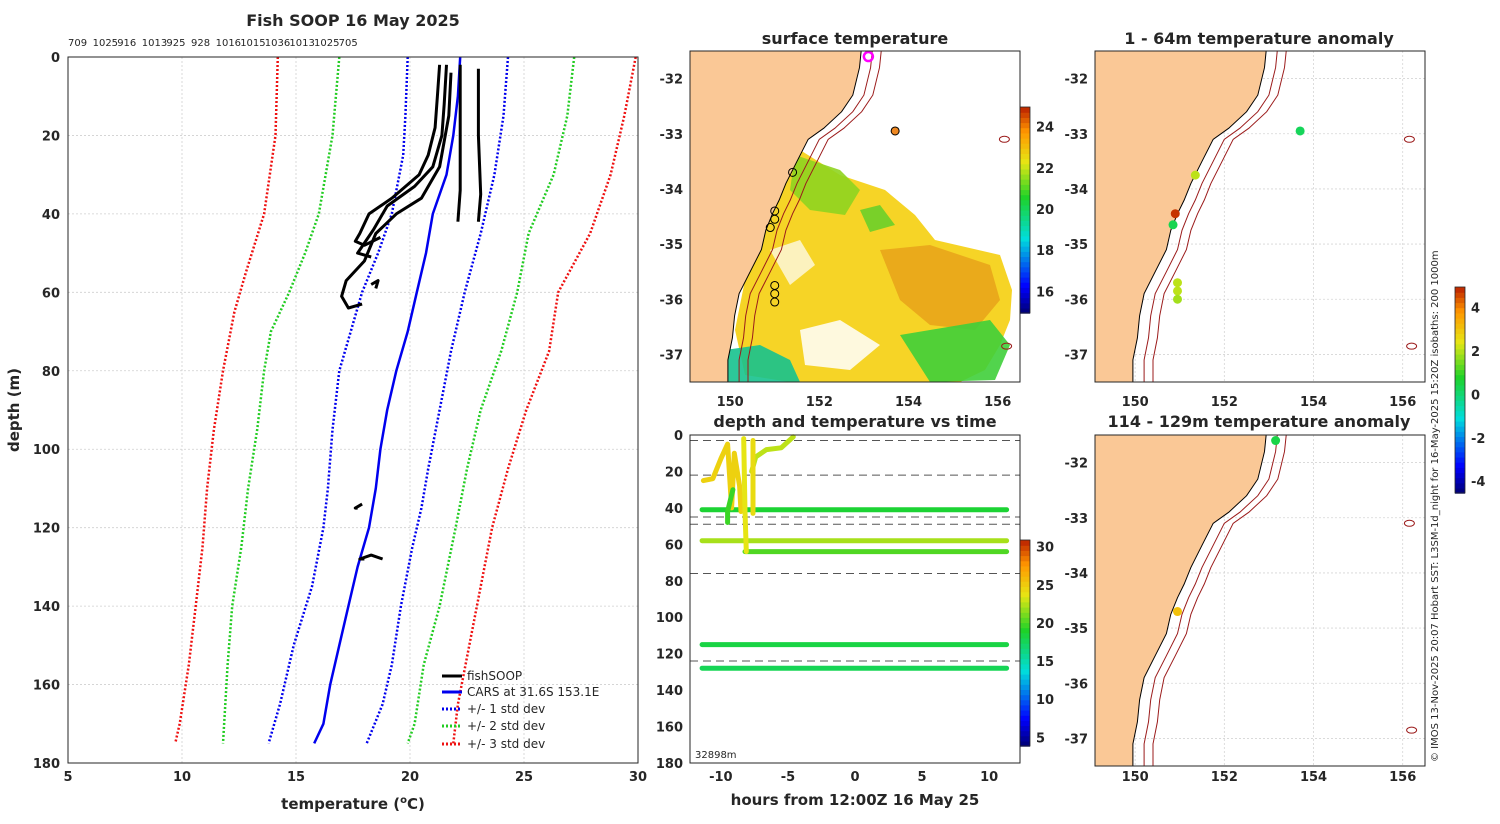 Image resolution: width=1500 pixels, height=824 pixels. I want to click on anomaly-deep-land, so click(1181, 600).